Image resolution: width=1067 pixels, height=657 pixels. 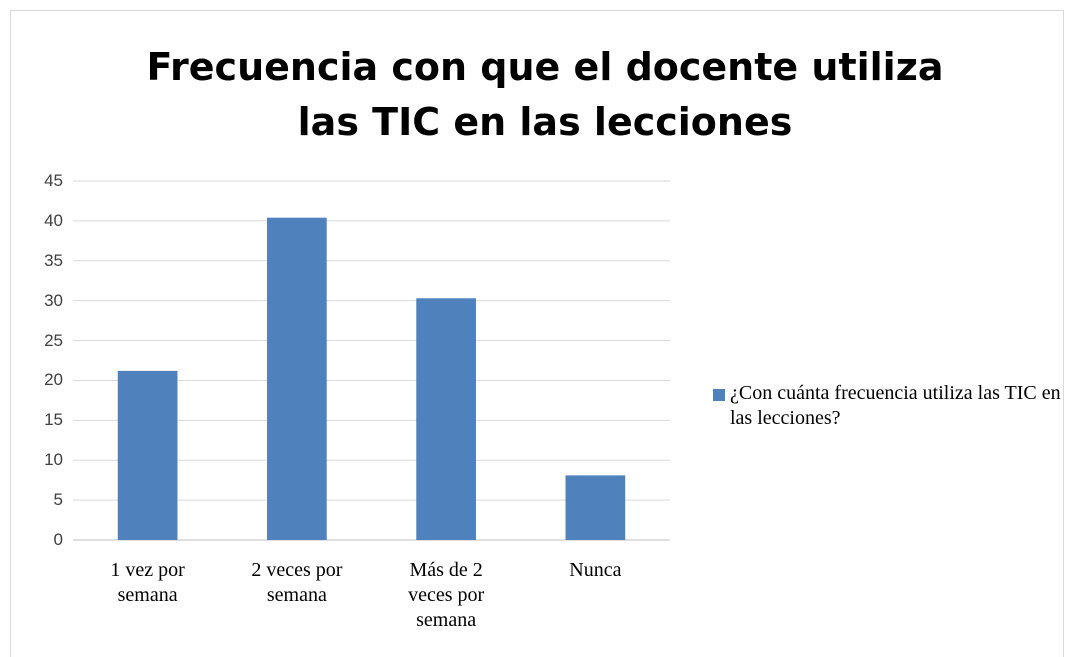 What do you see at coordinates (53, 300) in the screenshot?
I see `y-tick-label: 30` at bounding box center [53, 300].